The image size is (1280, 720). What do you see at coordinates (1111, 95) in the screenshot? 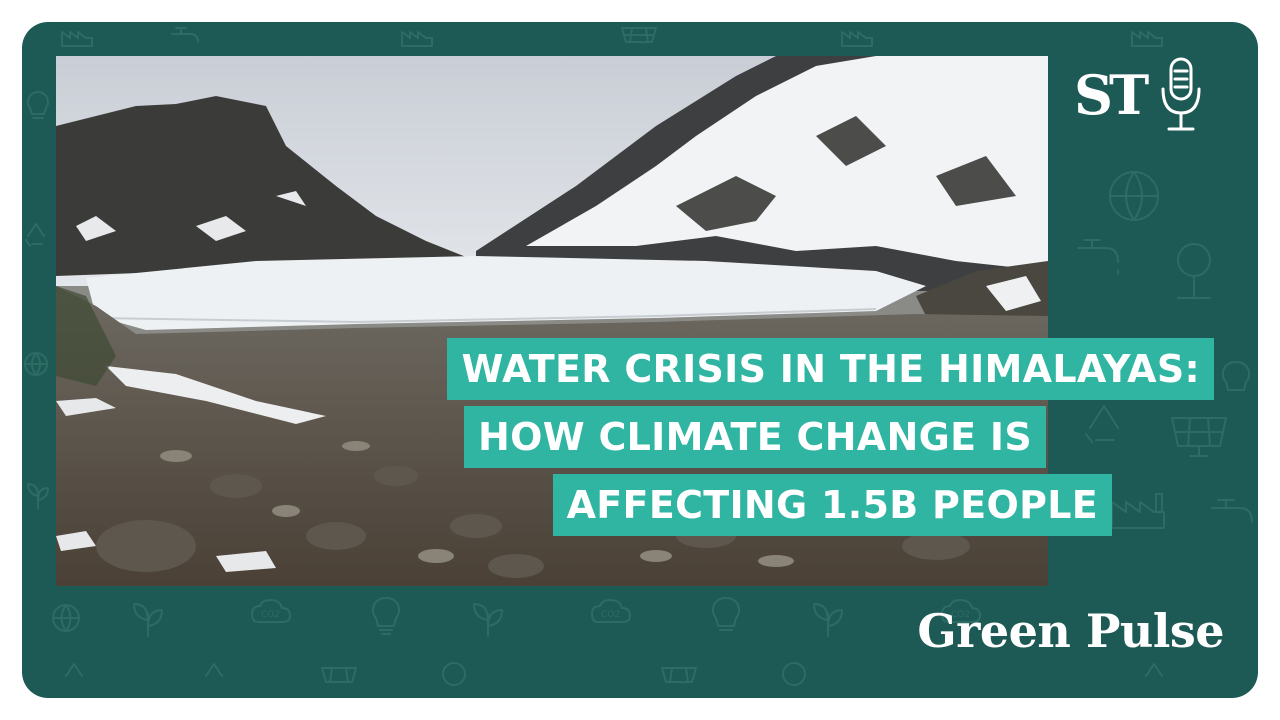
I see `st-logo-text: ST` at bounding box center [1111, 95].